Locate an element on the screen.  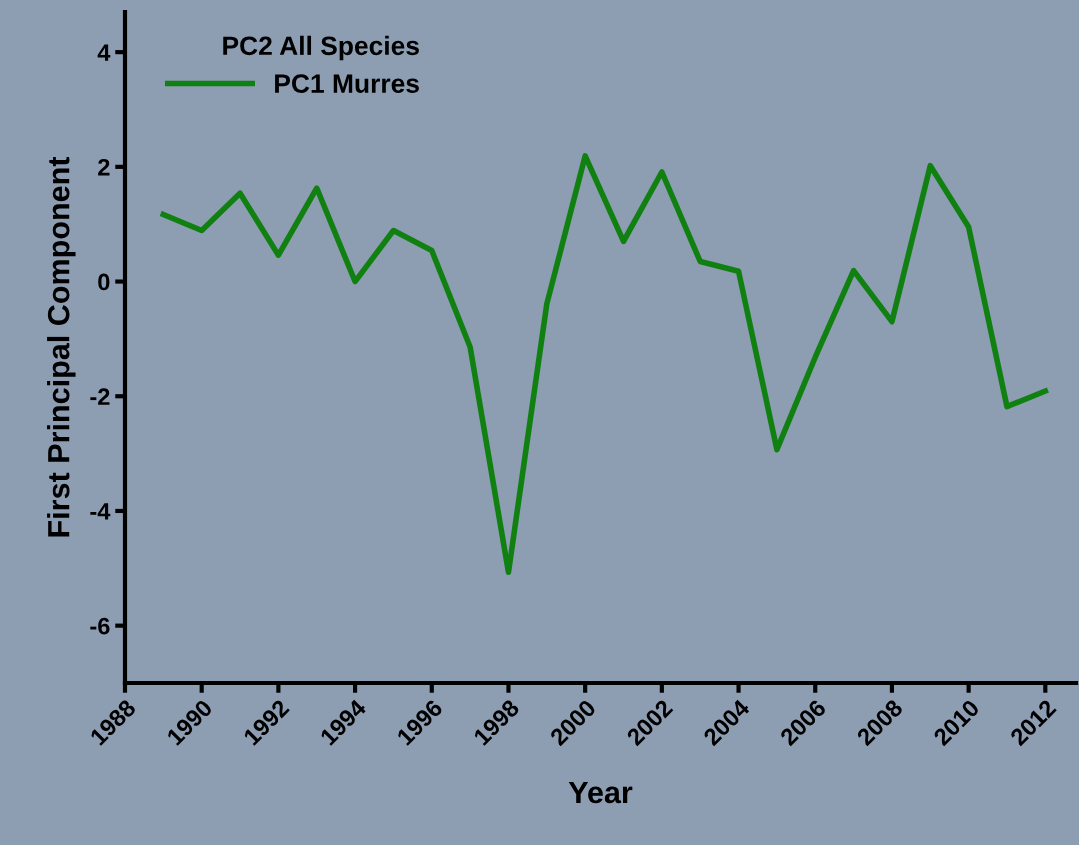
y-tick-label: -6 is located at coordinates (100, 626).